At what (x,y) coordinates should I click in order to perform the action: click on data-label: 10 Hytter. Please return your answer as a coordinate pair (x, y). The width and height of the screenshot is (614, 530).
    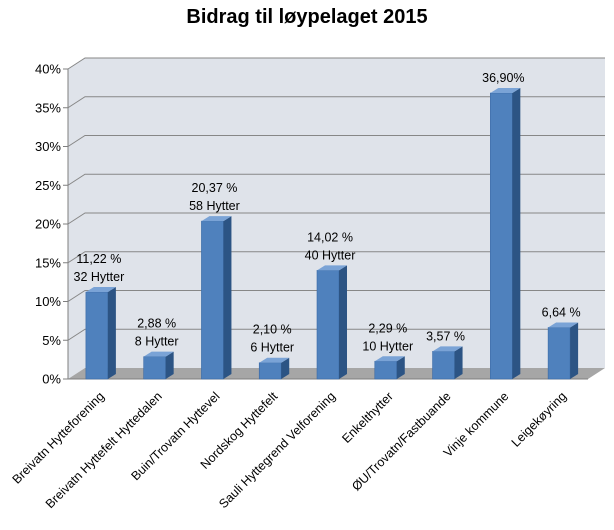
    Looking at the image, I should click on (387, 346).